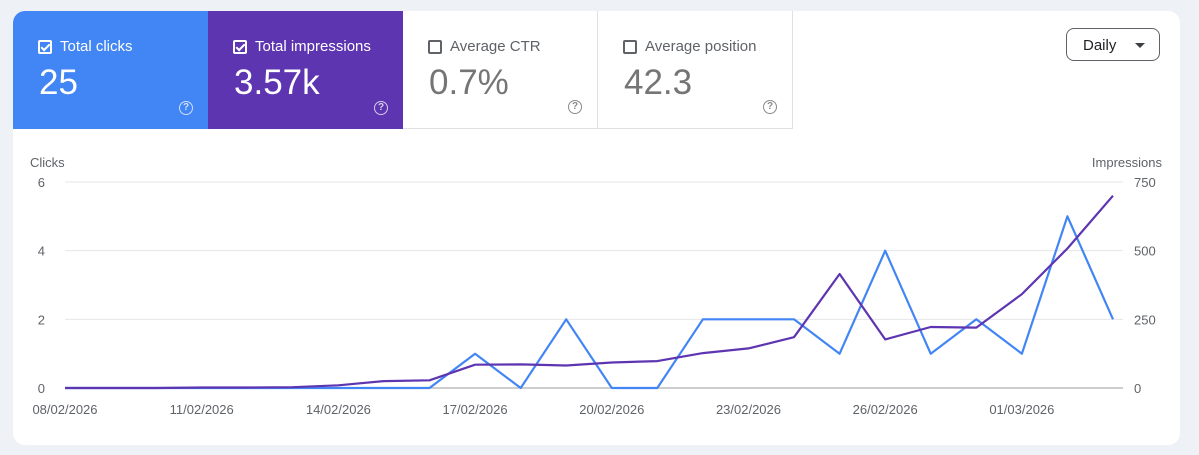  What do you see at coordinates (1127, 162) in the screenshot?
I see `right-axis-label: Impressions` at bounding box center [1127, 162].